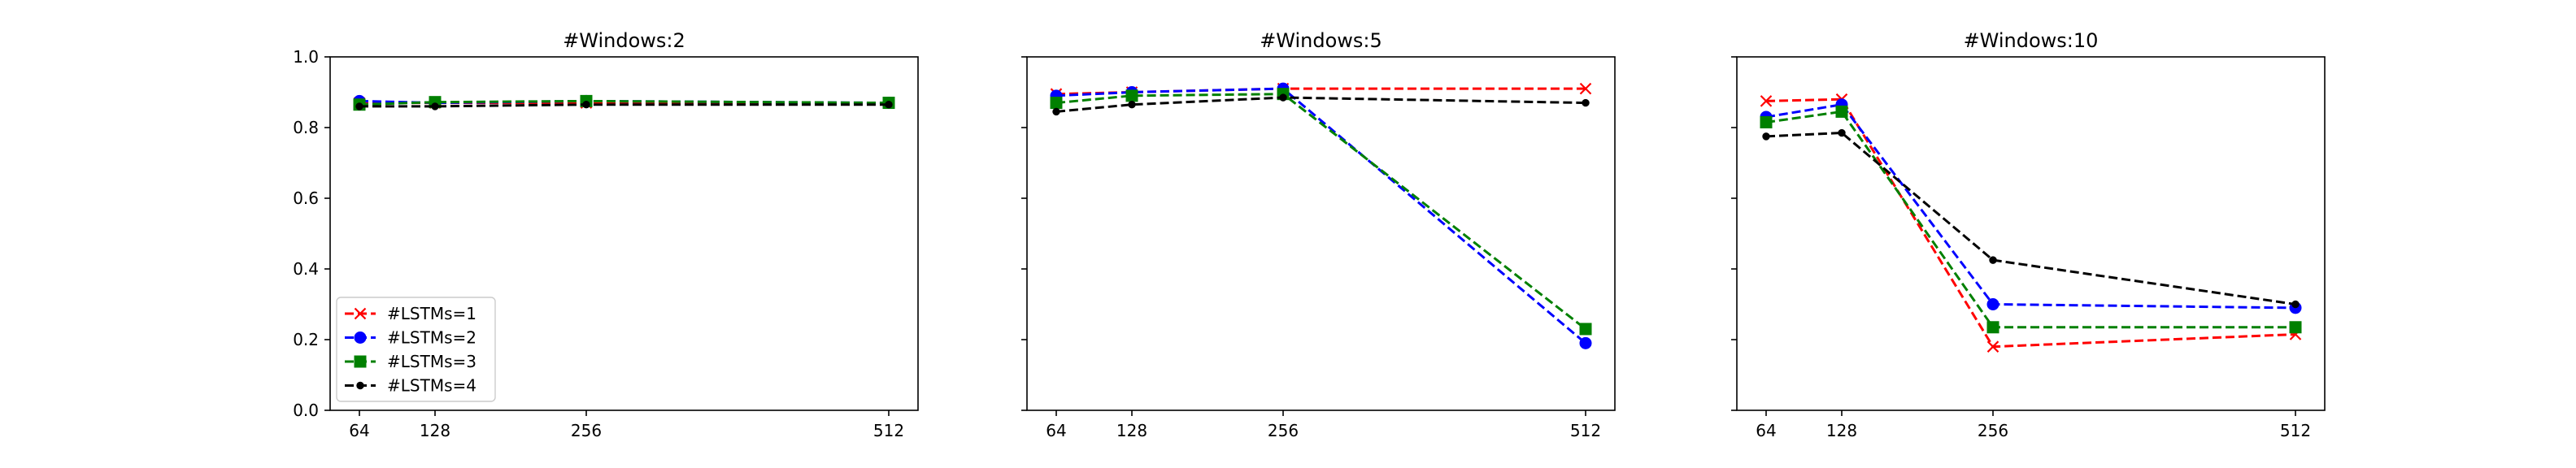 The height and width of the screenshot is (468, 2576). Describe the element at coordinates (432, 313) in the screenshot. I see `legend-label-lstms-1: #LSTMs=1` at that location.